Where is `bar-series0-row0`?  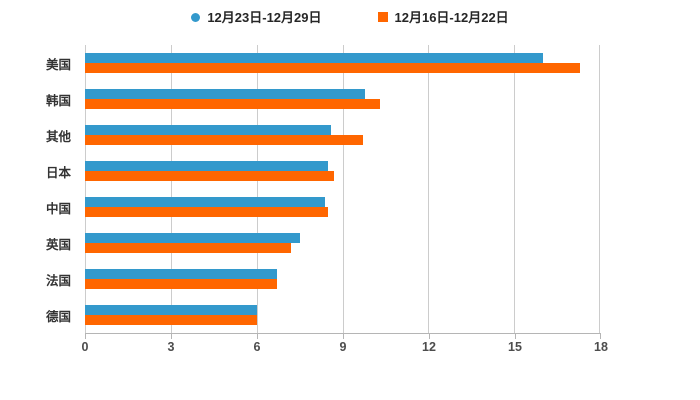 bar-series0-row0 is located at coordinates (314, 58).